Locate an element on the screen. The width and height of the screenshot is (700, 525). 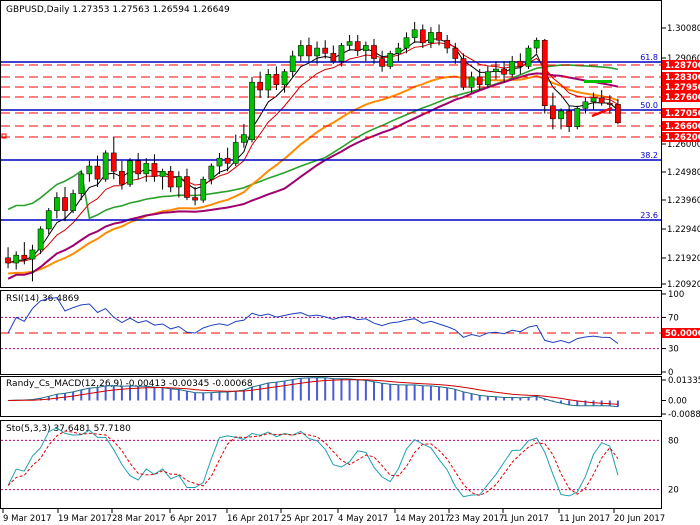
price-tick-label: 1.23960 is located at coordinates (683, 201).